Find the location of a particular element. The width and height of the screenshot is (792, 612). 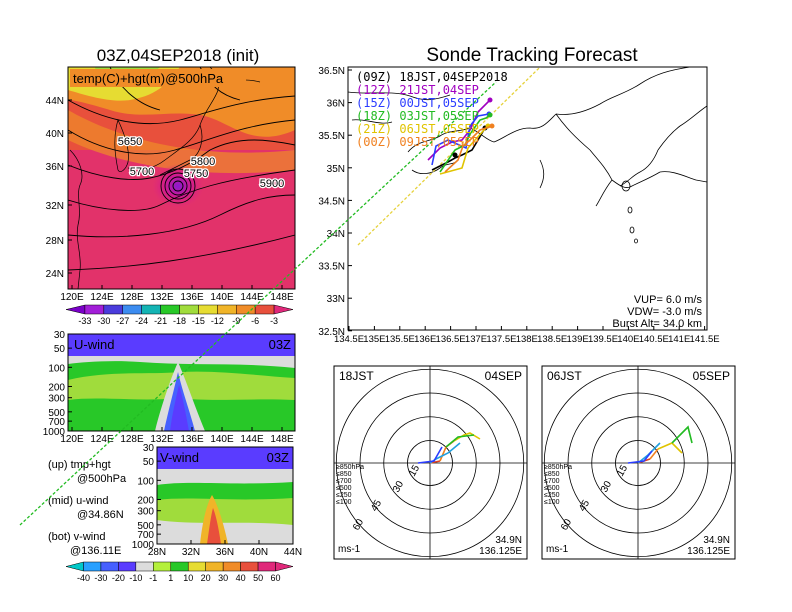

v-lat-ticks: 28N 32N 36N 40N 44N is located at coordinates (225, 549).